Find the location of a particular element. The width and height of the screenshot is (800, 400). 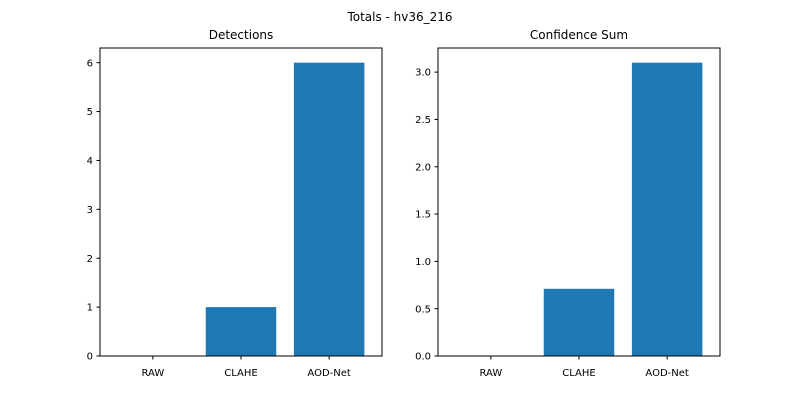

y-tick-label: 1 is located at coordinates (90, 308).